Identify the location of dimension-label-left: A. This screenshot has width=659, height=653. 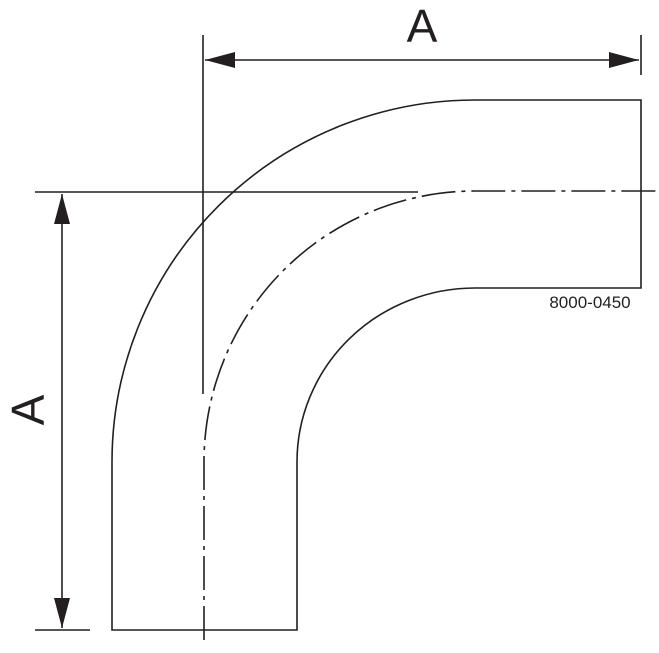
(28, 409).